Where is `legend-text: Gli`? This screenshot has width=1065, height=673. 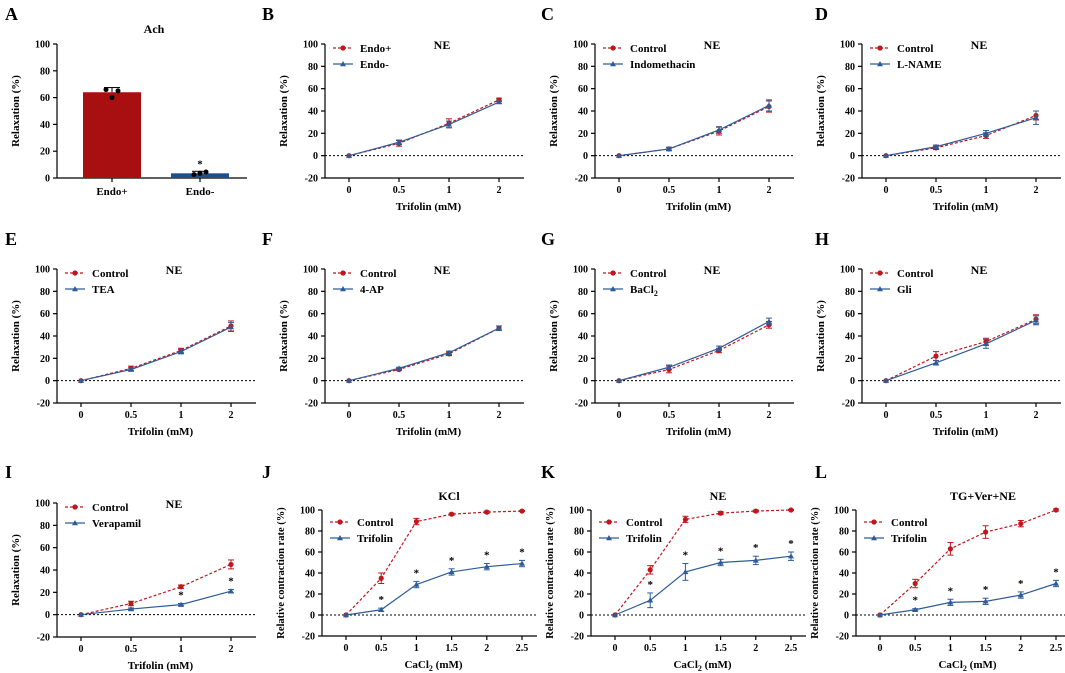
legend-text: Gli is located at coordinates (904, 290).